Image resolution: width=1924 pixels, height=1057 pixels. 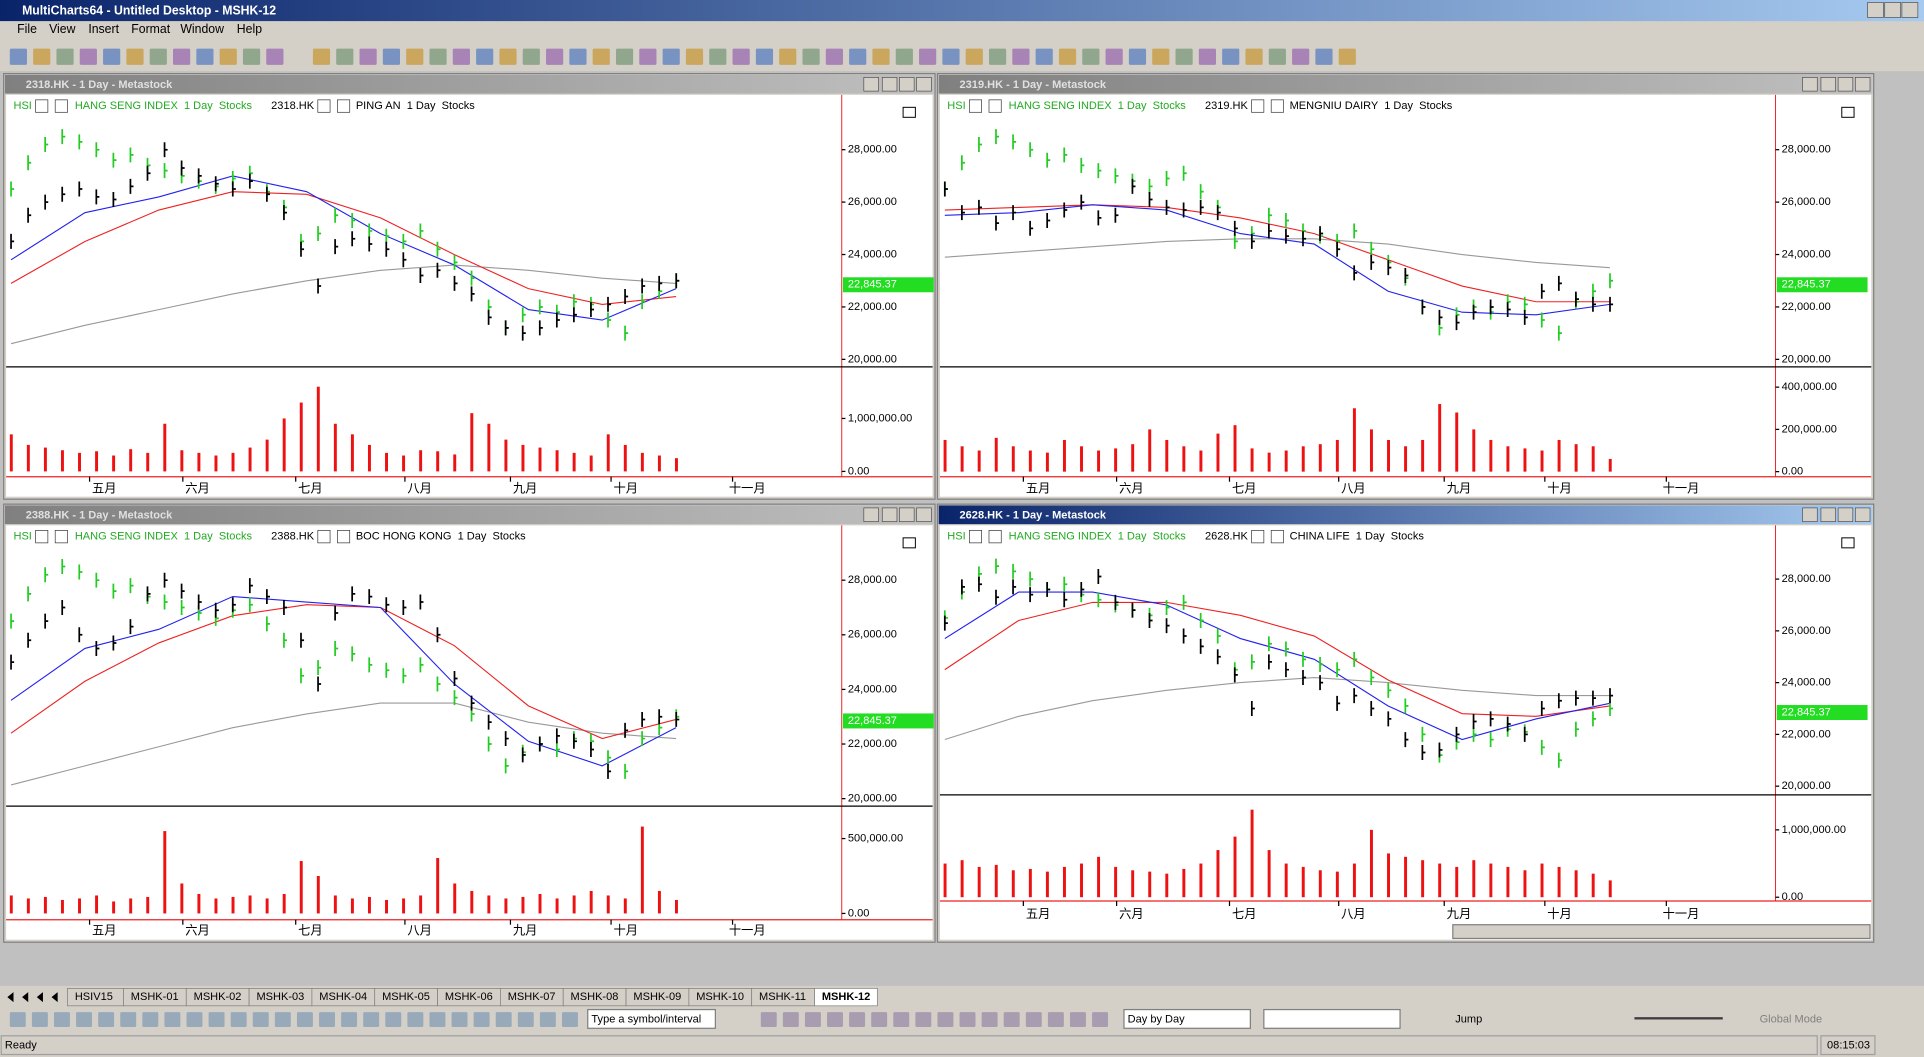 I want to click on tab, so click(x=846, y=997).